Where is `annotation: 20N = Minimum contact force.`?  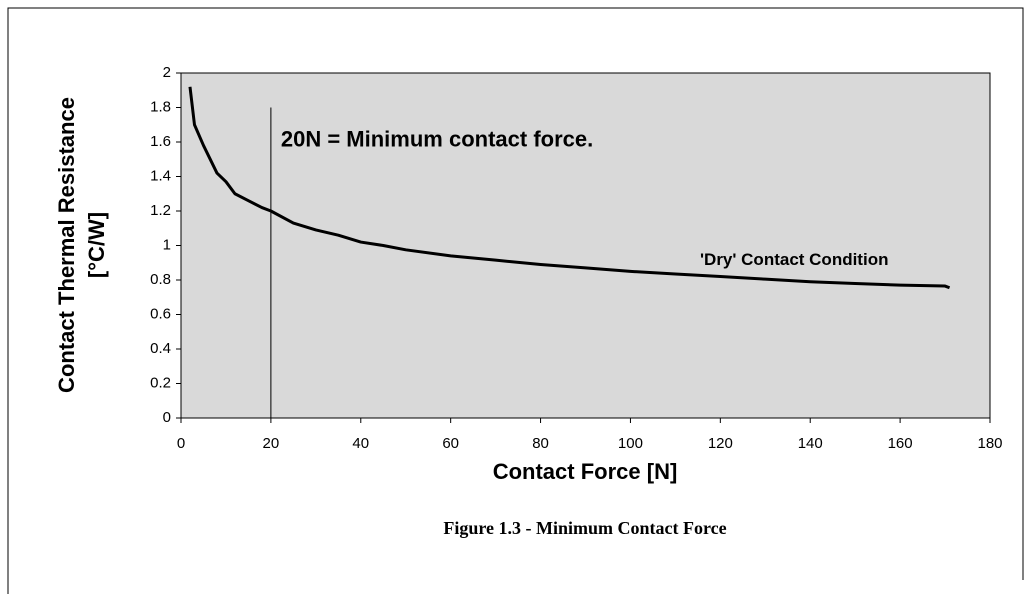 annotation: 20N = Minimum contact force. is located at coordinates (437, 138).